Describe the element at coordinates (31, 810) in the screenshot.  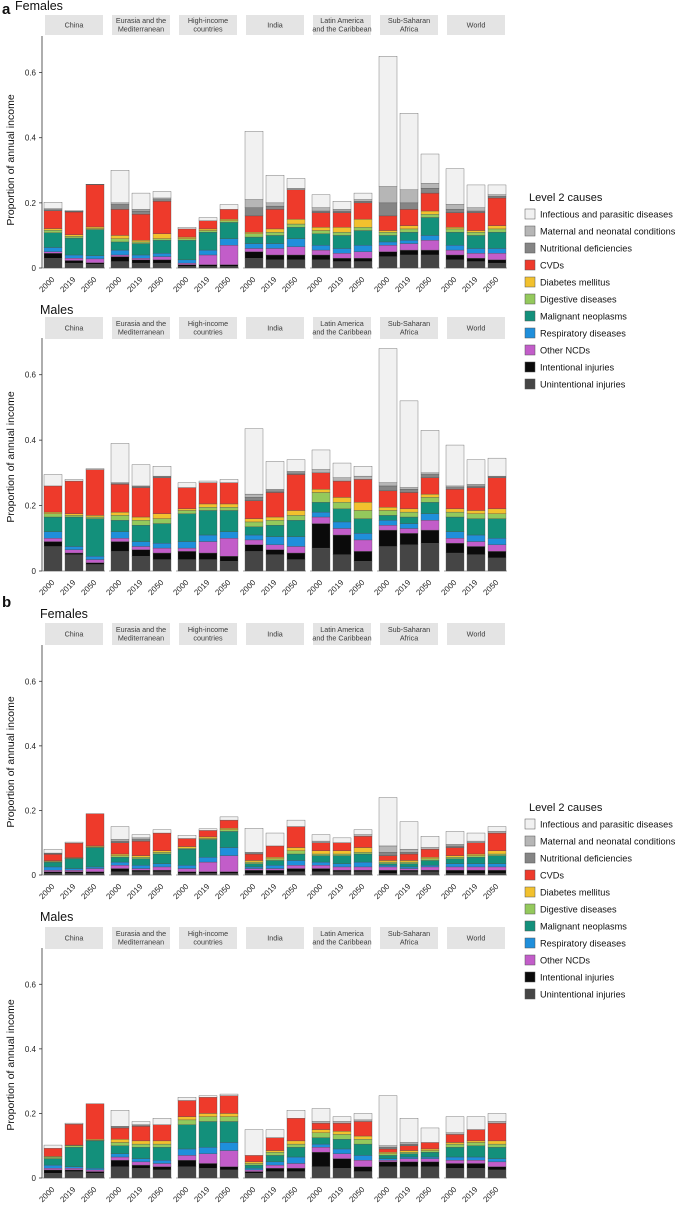
I see `y-tick-label: 0.2` at that location.